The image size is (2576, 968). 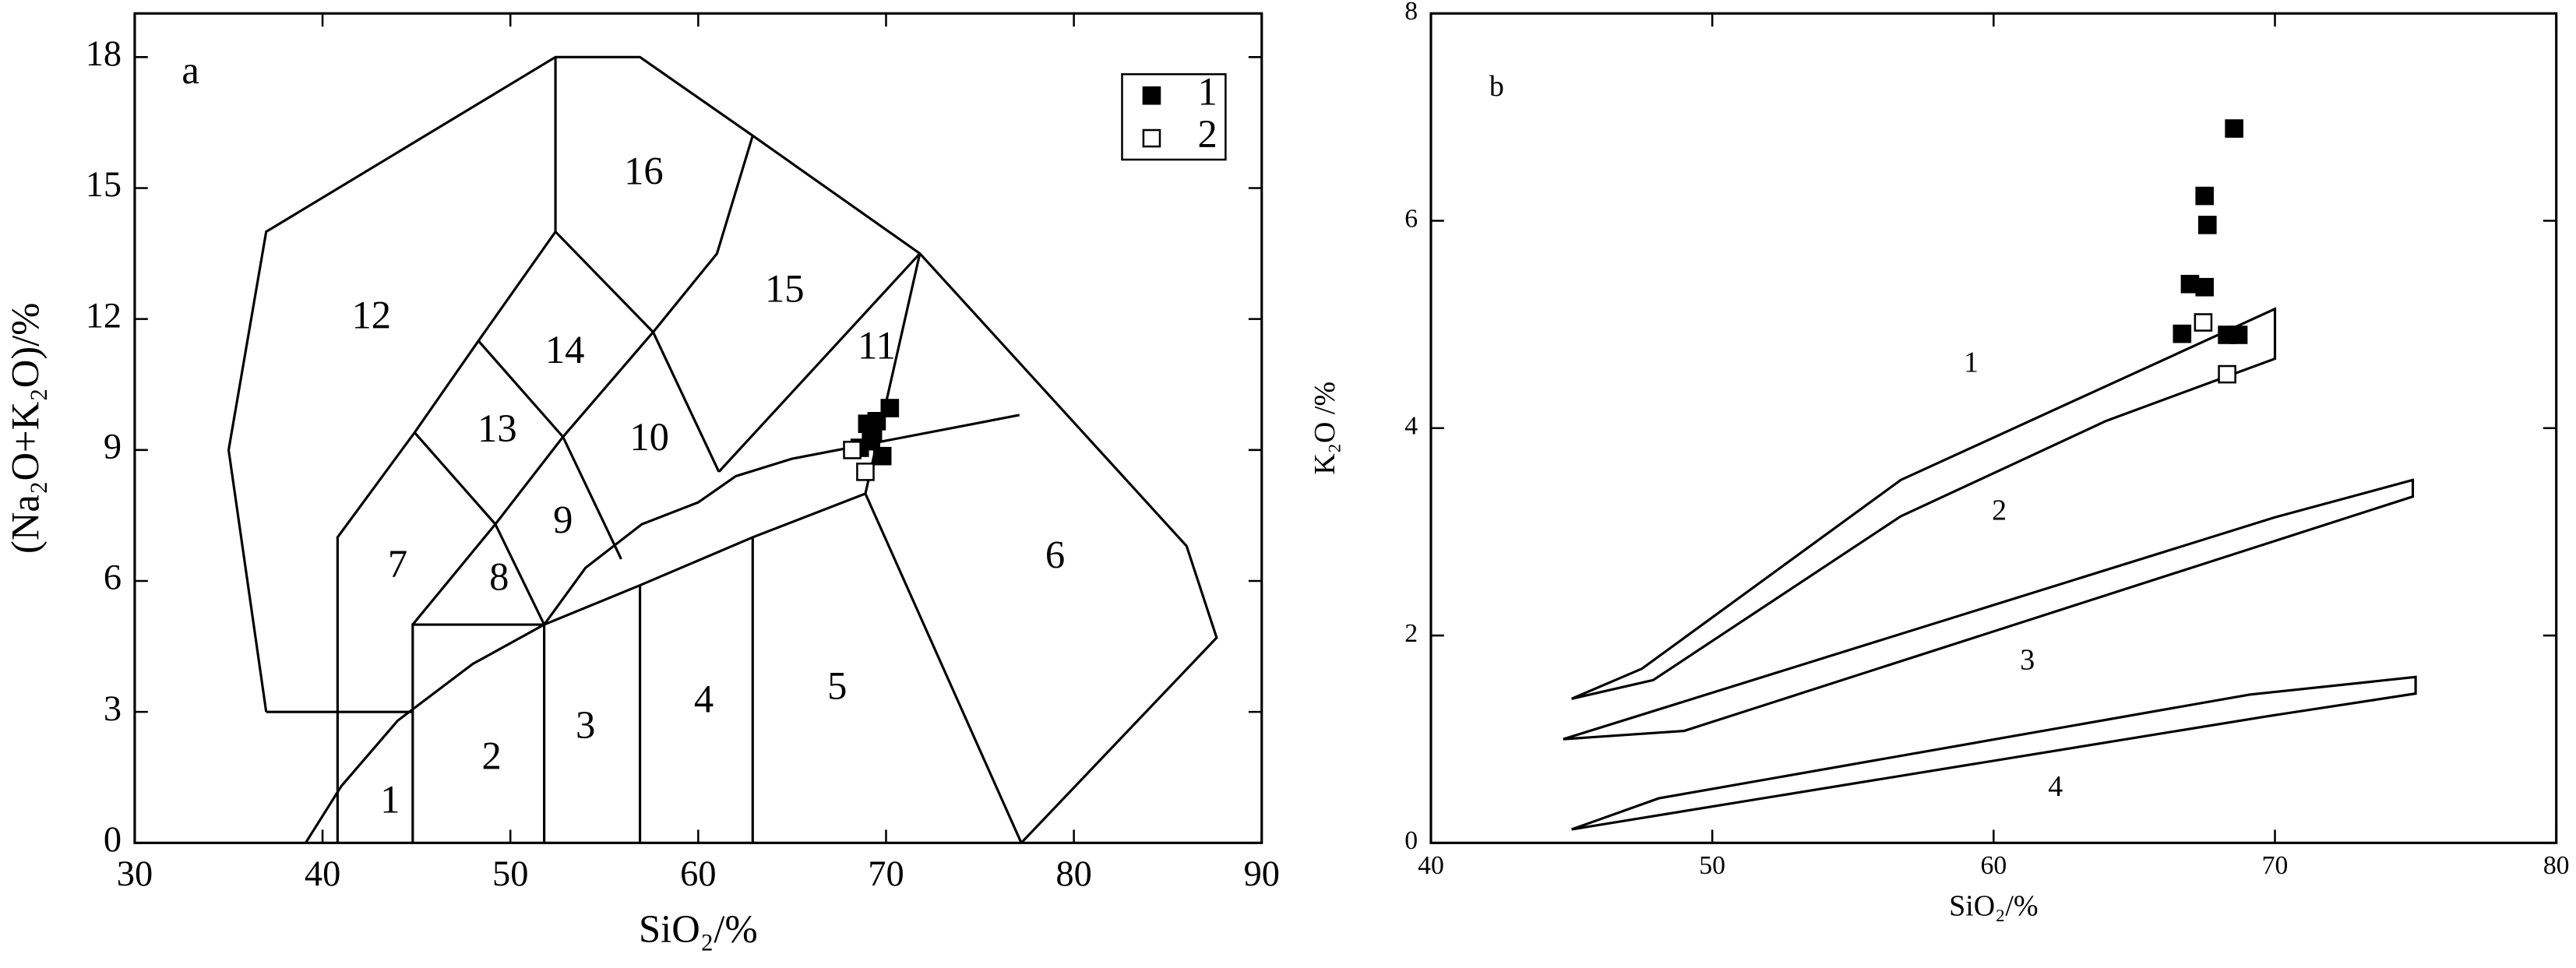 What do you see at coordinates (497, 429) in the screenshot?
I see `field-label: 13` at bounding box center [497, 429].